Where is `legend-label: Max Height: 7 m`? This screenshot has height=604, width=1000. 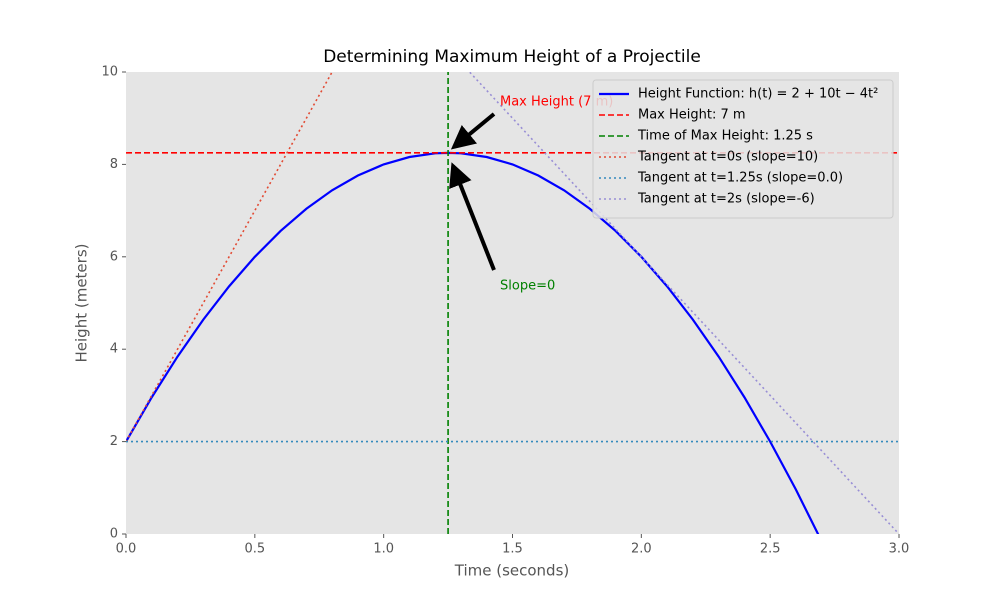 legend-label: Max Height: 7 m is located at coordinates (692, 115).